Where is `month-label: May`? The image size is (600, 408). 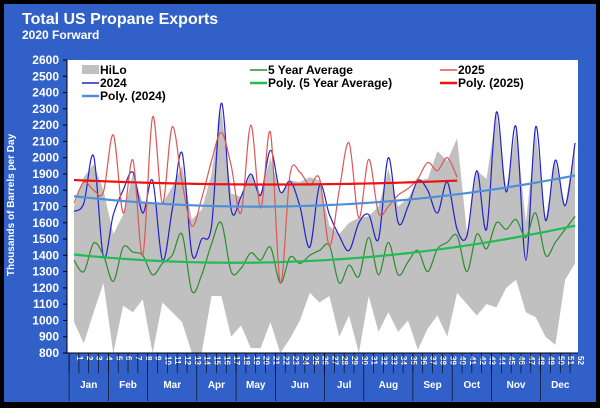
month-label: May is located at coordinates (256, 385).